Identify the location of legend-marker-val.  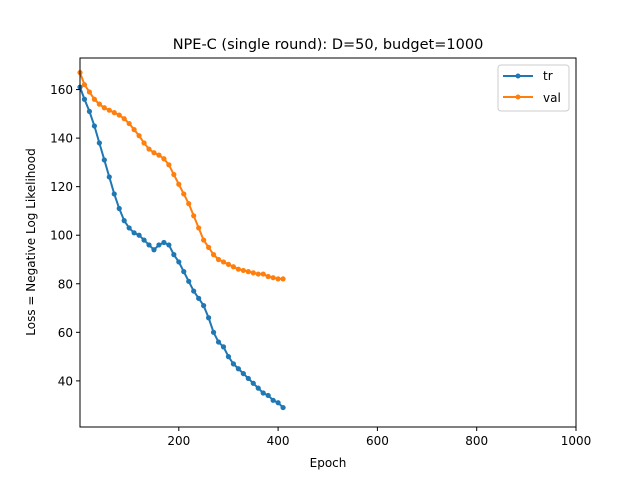
(518, 97).